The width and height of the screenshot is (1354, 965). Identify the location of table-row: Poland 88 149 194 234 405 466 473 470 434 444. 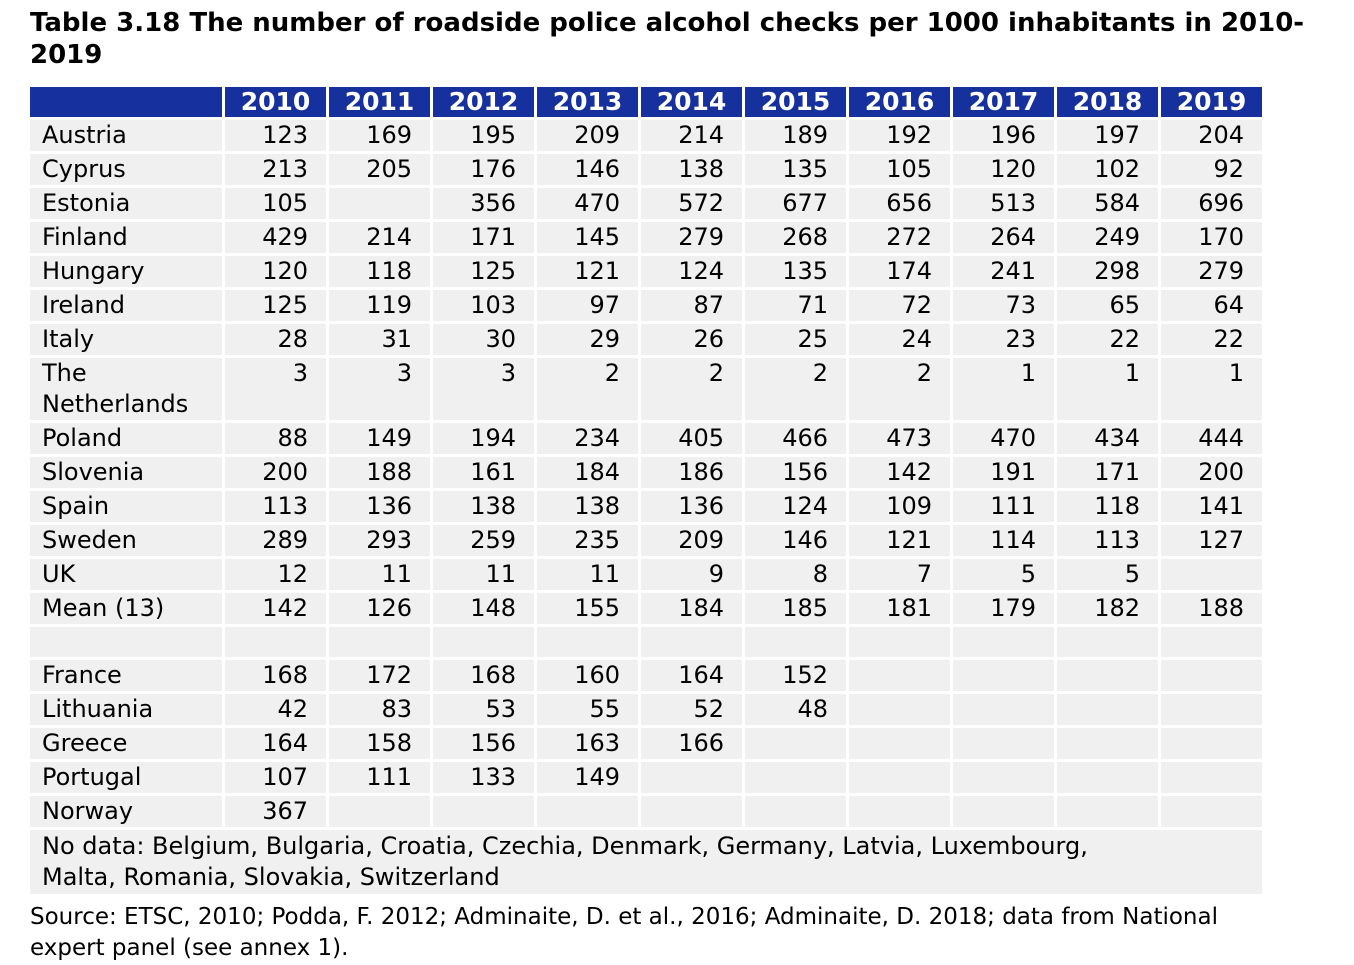
(646, 439).